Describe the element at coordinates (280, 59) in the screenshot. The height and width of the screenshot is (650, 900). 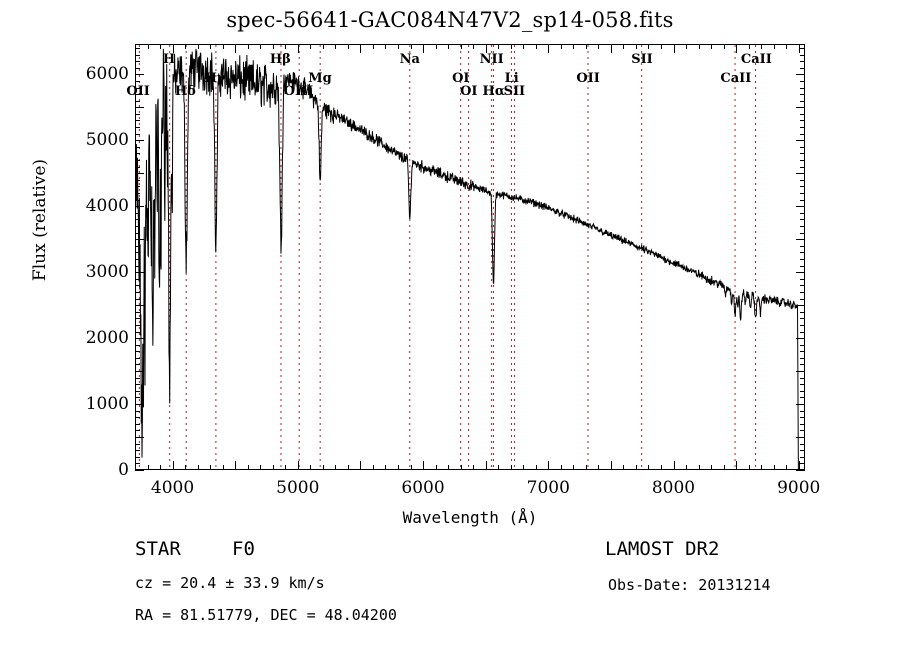
I see `line-label-H: Hβ` at that location.